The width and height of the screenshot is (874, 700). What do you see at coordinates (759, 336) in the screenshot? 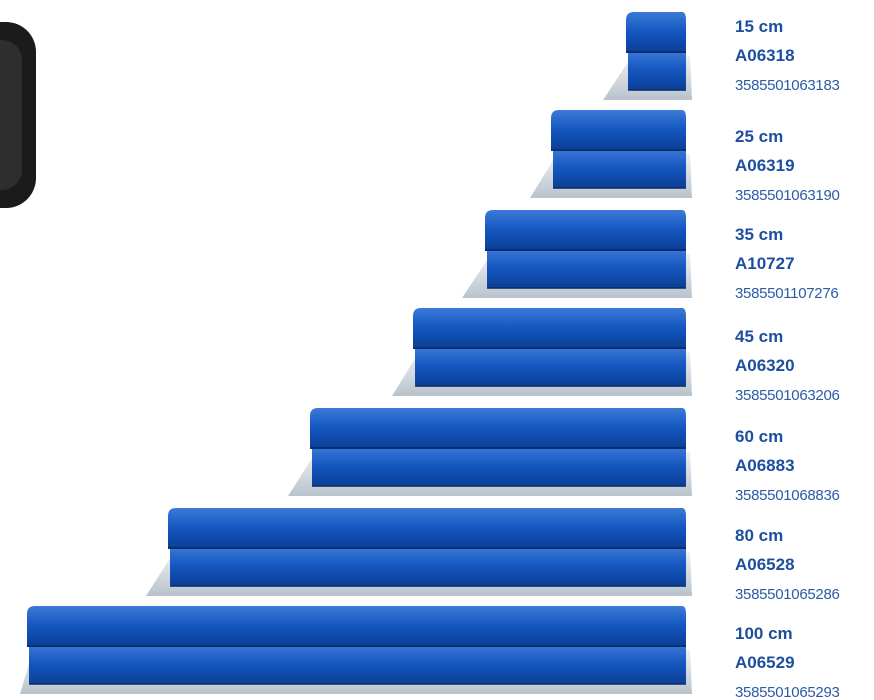
I see `product-size: 45 cm` at bounding box center [759, 336].